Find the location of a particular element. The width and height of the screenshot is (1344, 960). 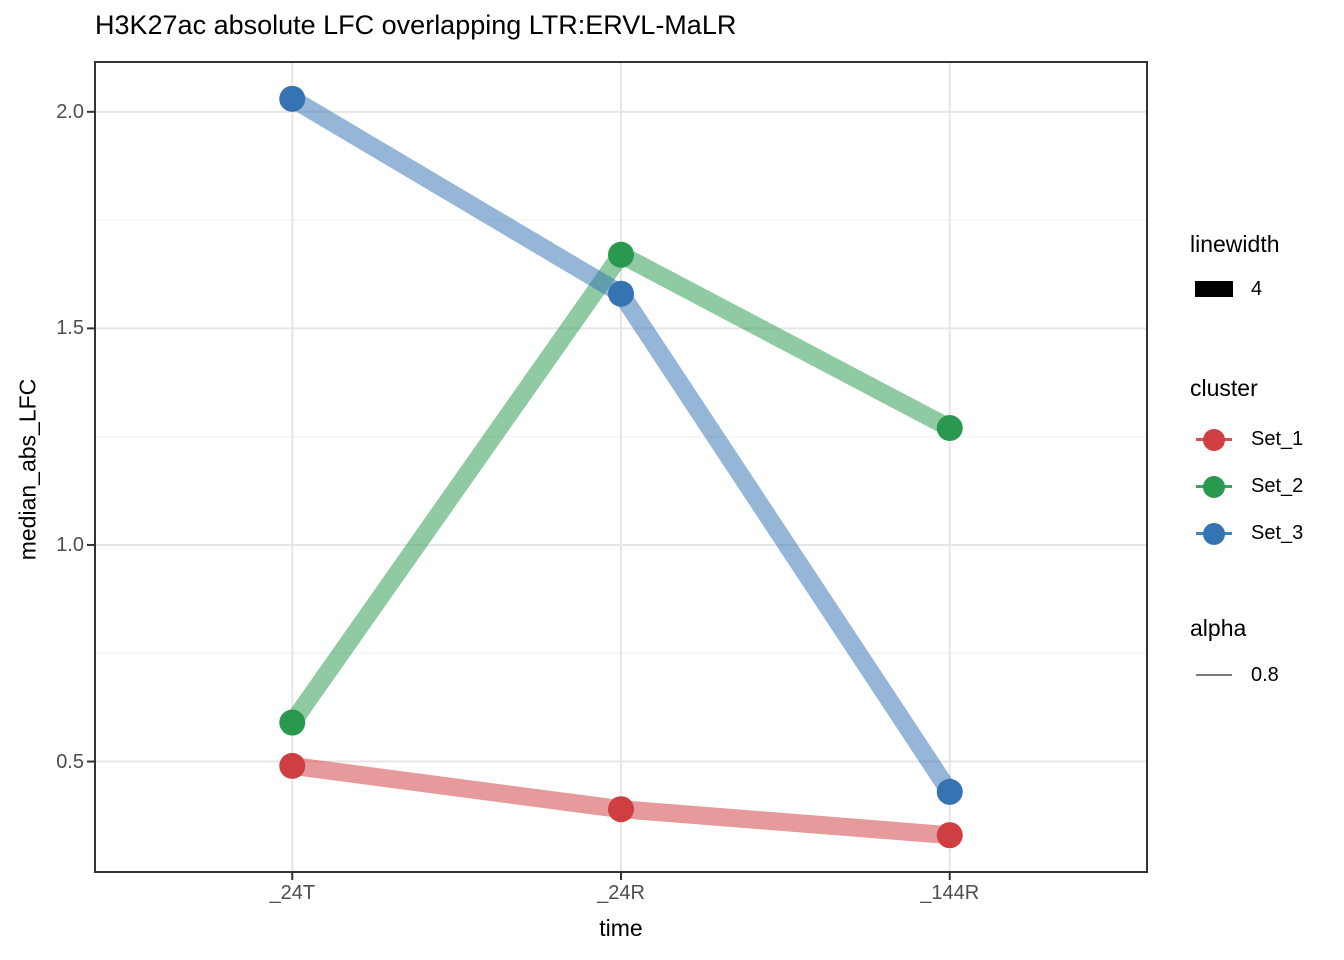

alpha-line-icon is located at coordinates (1214, 675).